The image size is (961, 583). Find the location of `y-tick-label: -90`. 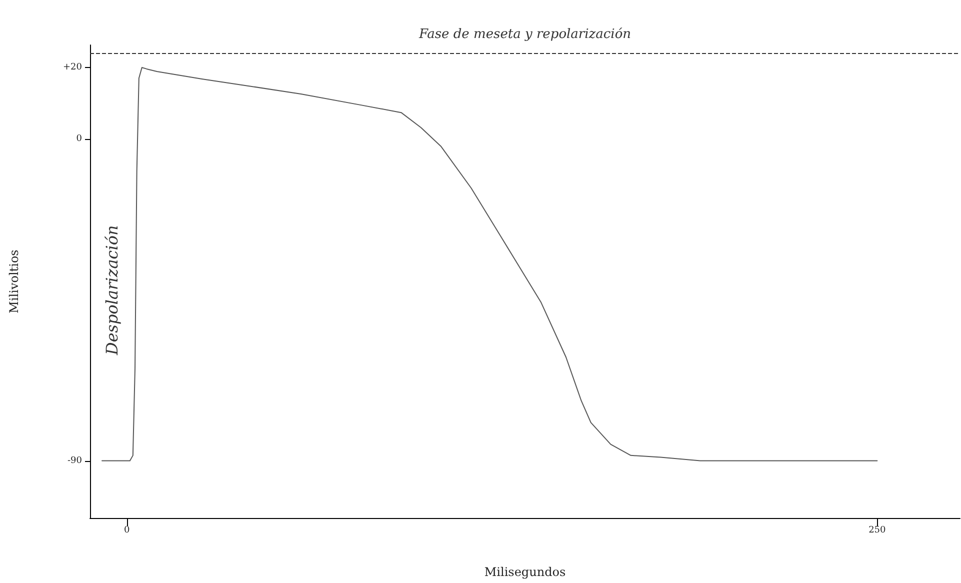

y-tick-label: -90 is located at coordinates (75, 461).